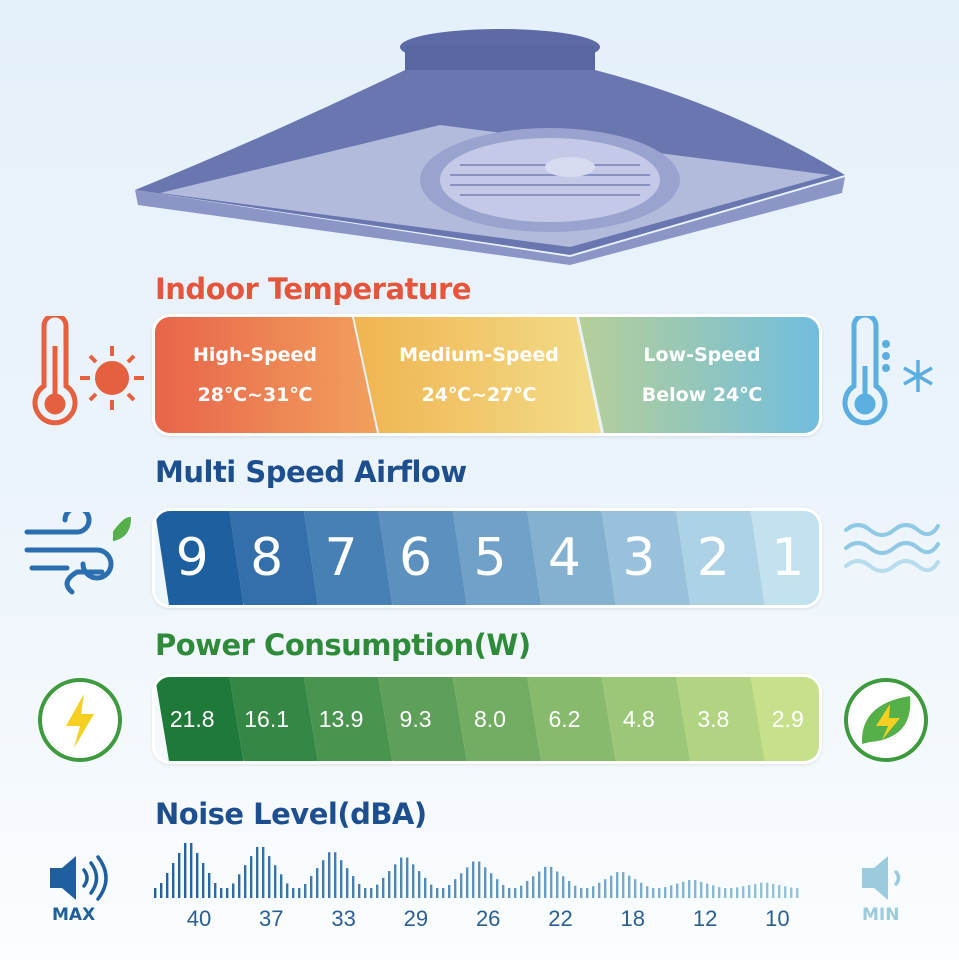 The width and height of the screenshot is (959, 960). I want to click on airflow-speed-segment-value: 8, so click(267, 558).